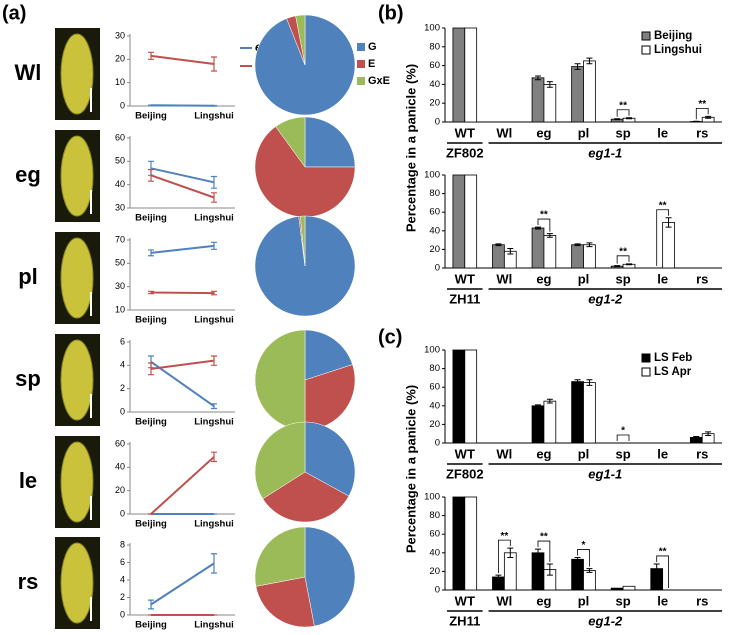  Describe the element at coordinates (702, 278) in the screenshot. I see `x-tick-label: rs` at that location.